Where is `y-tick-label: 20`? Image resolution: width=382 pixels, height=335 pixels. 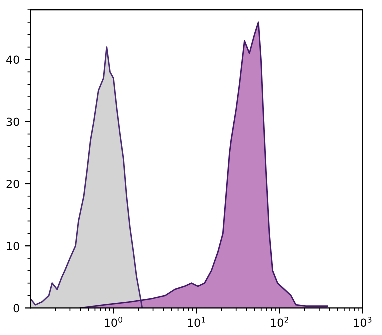
y-tick-label: 20 is located at coordinates (13, 184).